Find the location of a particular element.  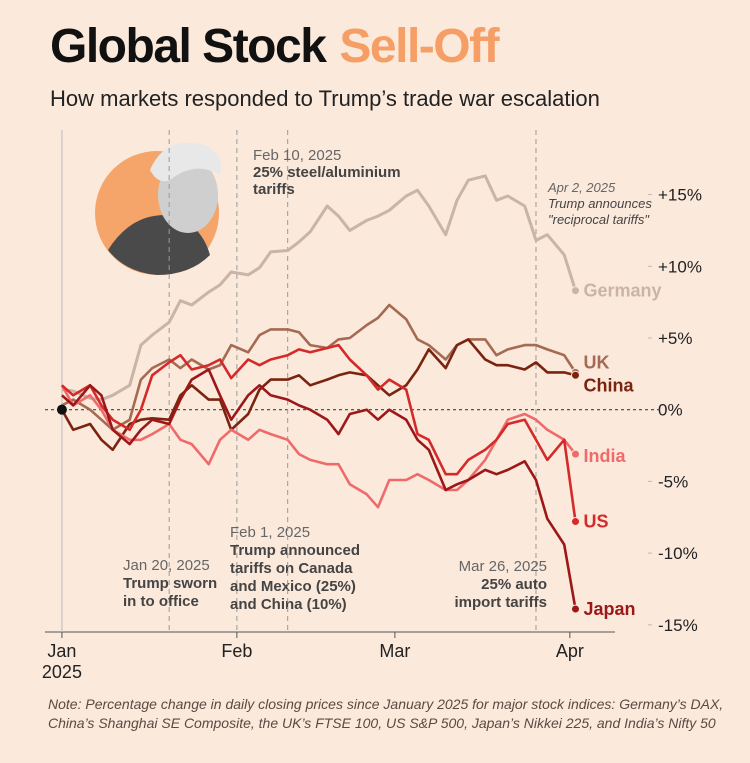

annotation-text: Trump announces is located at coordinates (600, 203).